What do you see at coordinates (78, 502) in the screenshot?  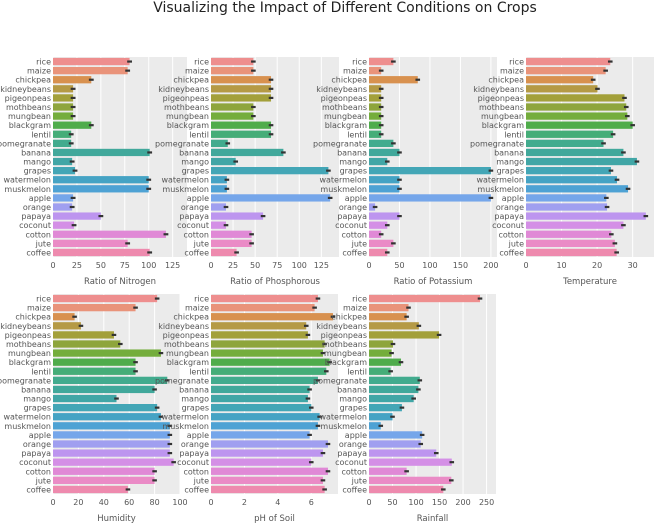 I see `x-tick-label: 20` at bounding box center [78, 502].